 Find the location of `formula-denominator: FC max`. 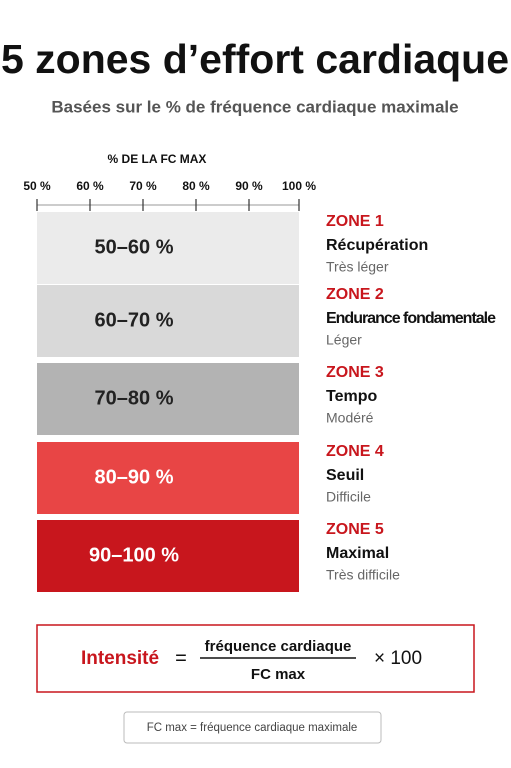

formula-denominator: FC max is located at coordinates (278, 674).